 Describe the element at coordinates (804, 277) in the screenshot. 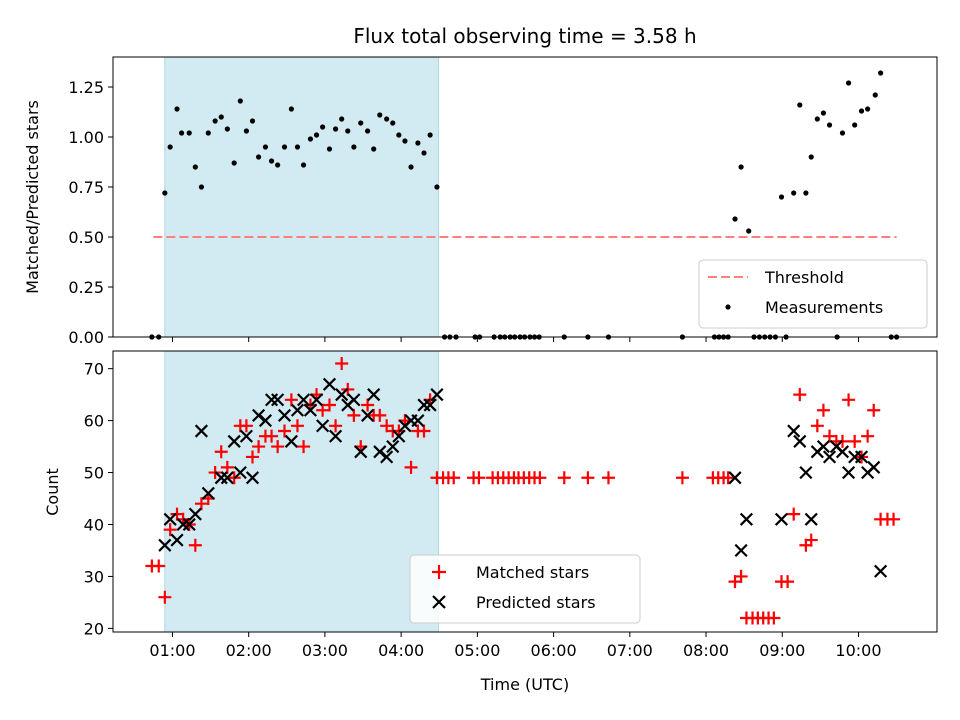

I see `legend-threshold-label: Threshold` at that location.